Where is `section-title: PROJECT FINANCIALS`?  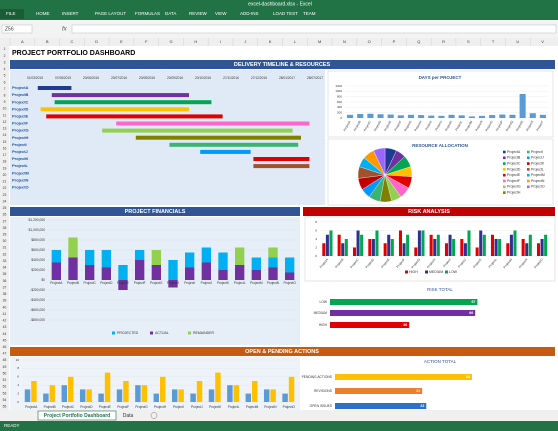
section-title: PROJECT FINANCIALS is located at coordinates (155, 212).